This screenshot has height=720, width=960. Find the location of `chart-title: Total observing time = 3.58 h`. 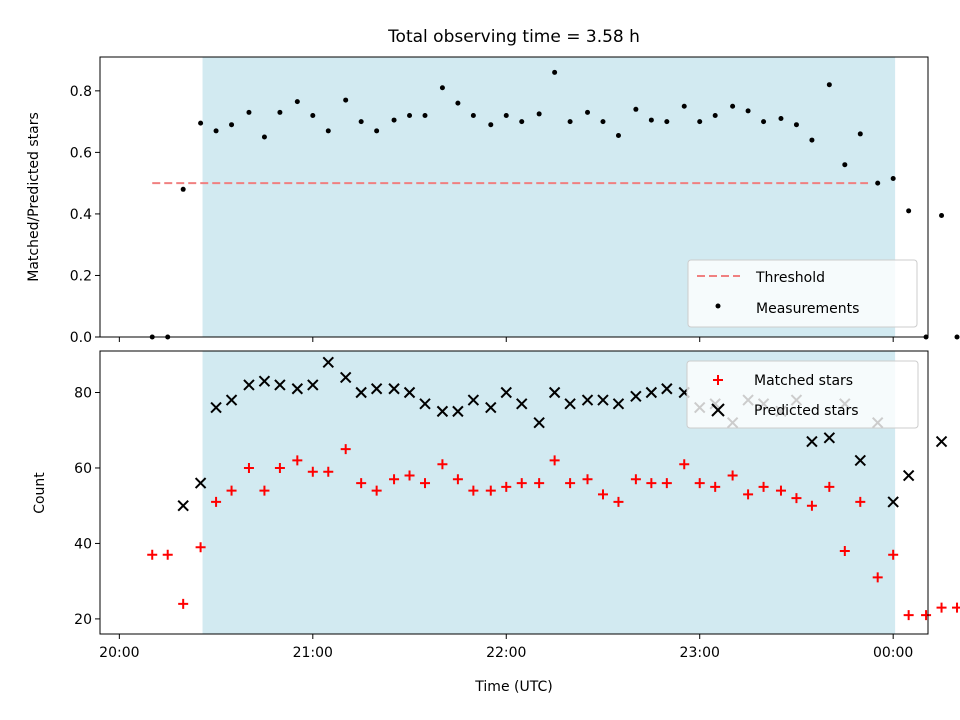

chart-title: Total observing time = 3.58 h is located at coordinates (513, 37).